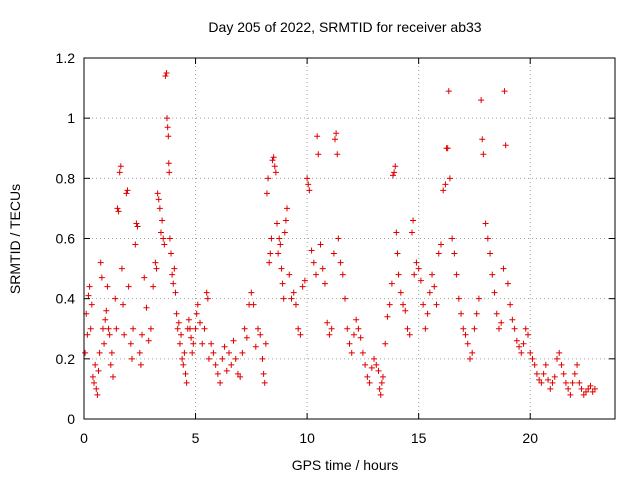  What do you see at coordinates (15, 239) in the screenshot?
I see `y-axis-label: SRMTID / TECUs` at bounding box center [15, 239].